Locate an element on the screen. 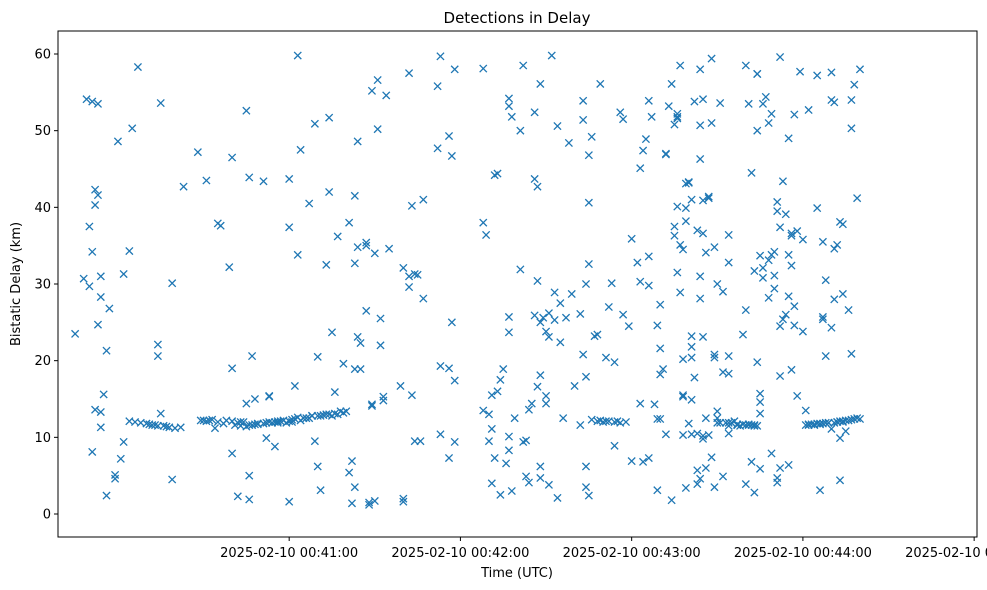 Image resolution: width=987 pixels, height=590 pixels. y-tick-label: 20 is located at coordinates (42, 361).